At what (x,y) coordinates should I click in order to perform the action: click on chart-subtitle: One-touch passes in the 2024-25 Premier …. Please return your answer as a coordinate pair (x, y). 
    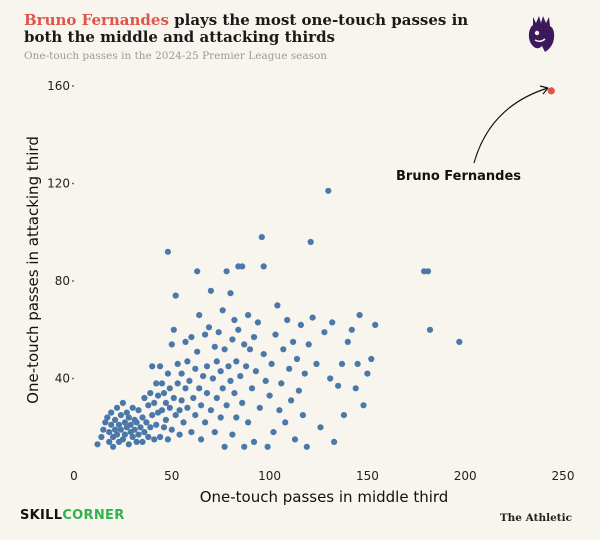
    Looking at the image, I should click on (176, 56).